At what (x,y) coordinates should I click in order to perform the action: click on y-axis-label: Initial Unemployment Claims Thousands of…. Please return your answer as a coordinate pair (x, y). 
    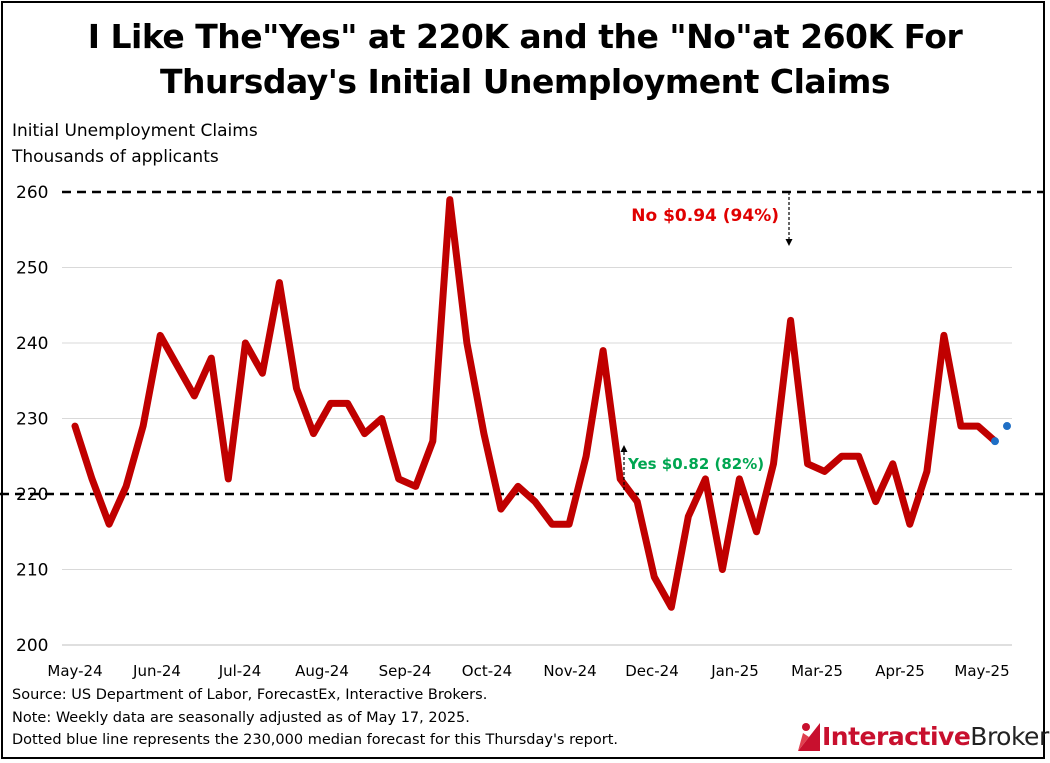
    Looking at the image, I should click on (135, 144).